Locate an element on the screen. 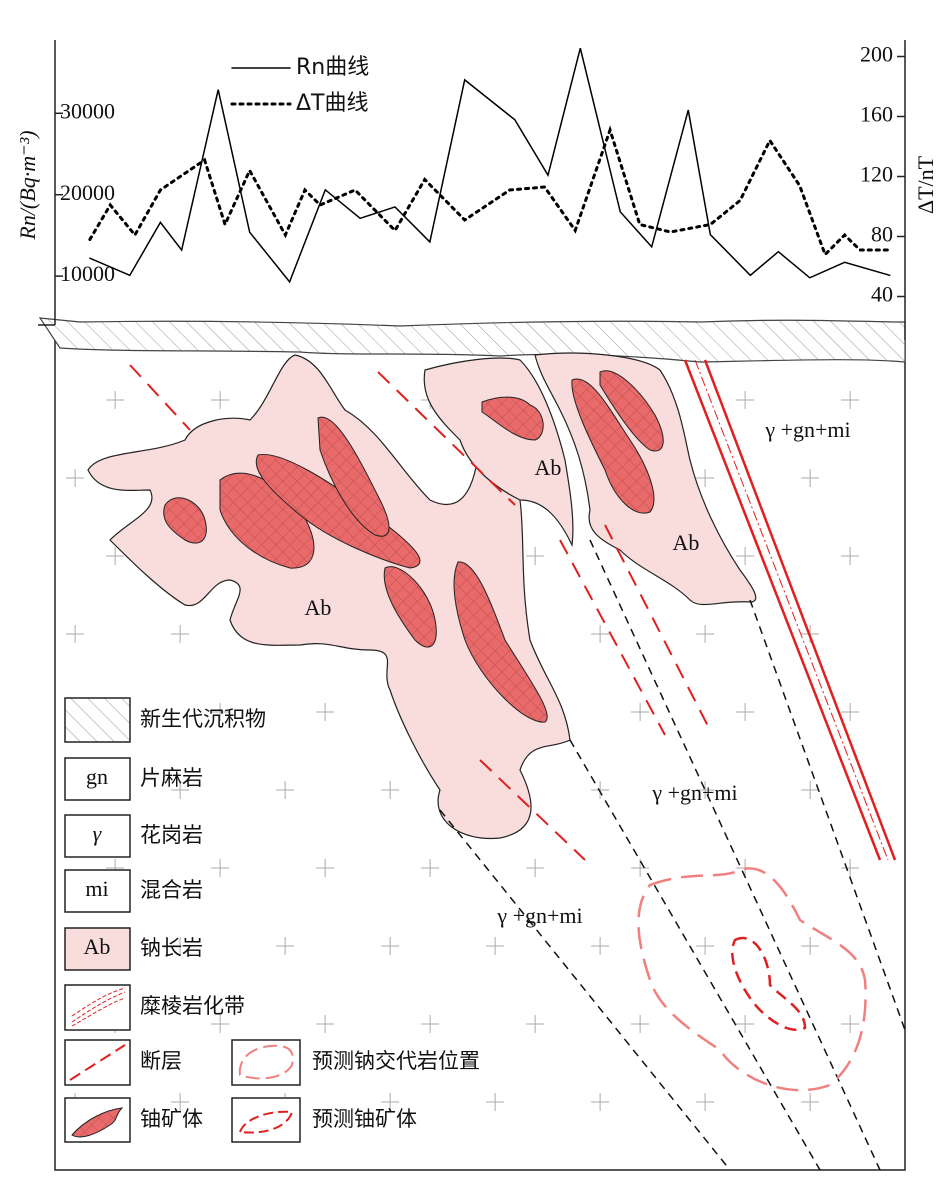 This screenshot has height=1193, width=945. mylonite-zone is located at coordinates (790, 610).